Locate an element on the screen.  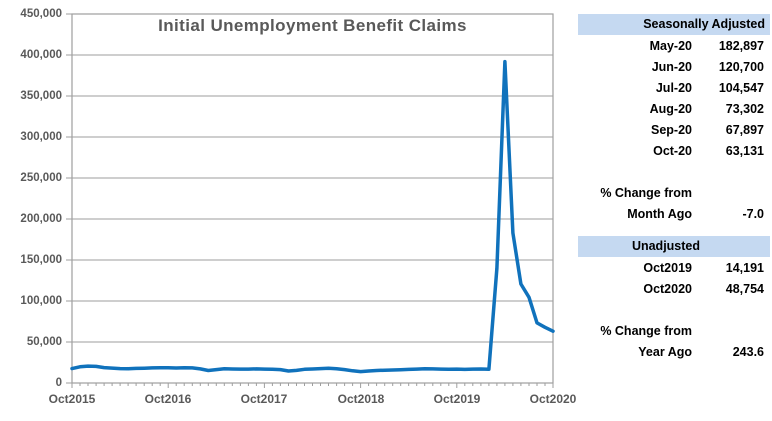
pct-change-year-line1: % Change from is located at coordinates (674, 330).